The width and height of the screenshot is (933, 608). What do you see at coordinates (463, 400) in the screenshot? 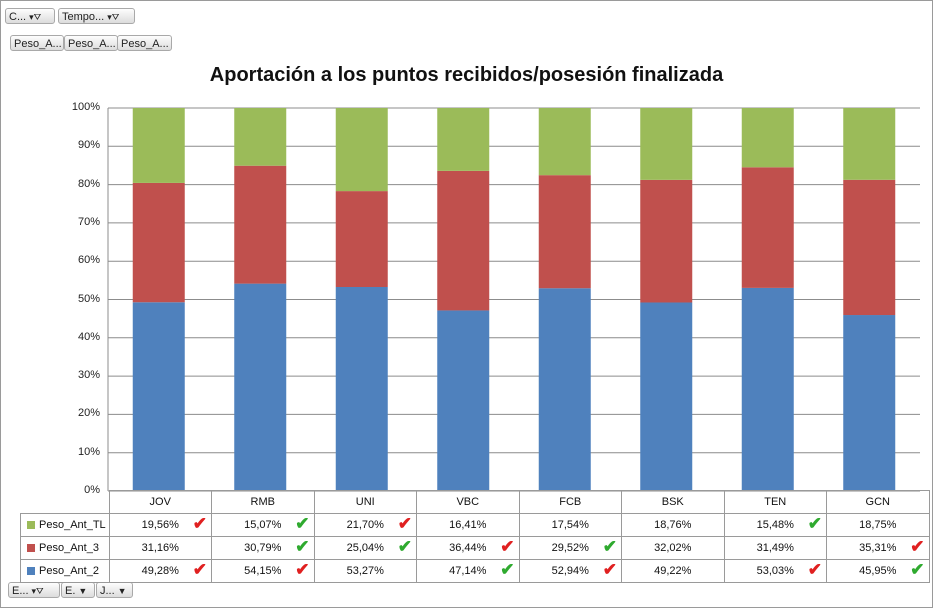
I see `bar-segment-peso-ant-2-vbc` at bounding box center [463, 400].